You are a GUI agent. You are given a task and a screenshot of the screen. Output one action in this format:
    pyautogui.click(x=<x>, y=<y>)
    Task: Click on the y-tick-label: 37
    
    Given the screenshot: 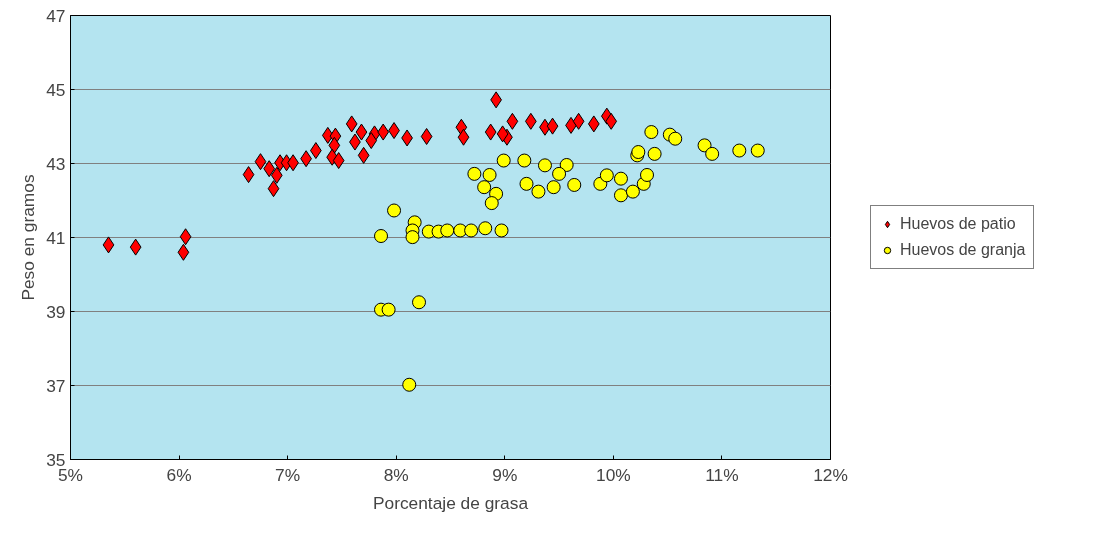 What is the action you would take?
    pyautogui.click(x=56, y=385)
    